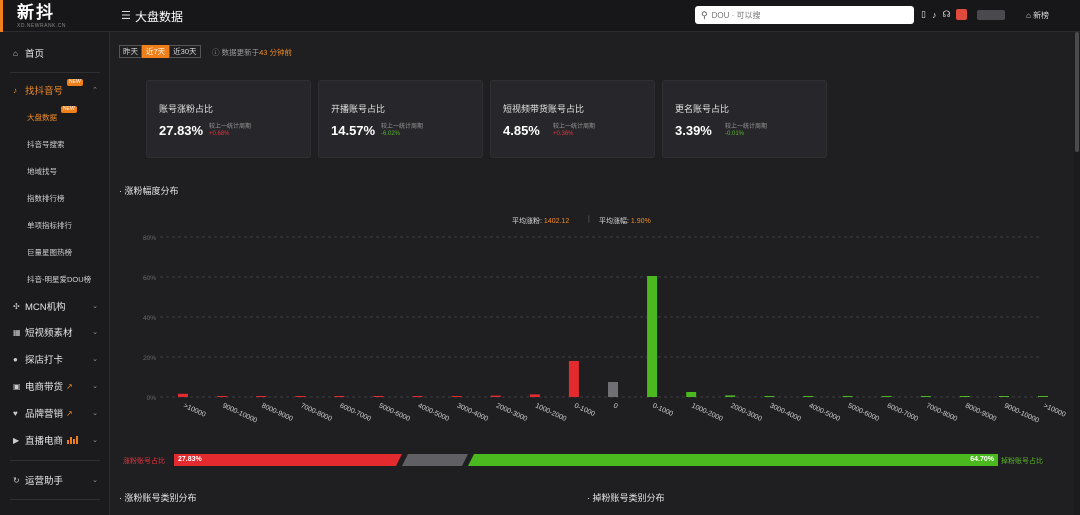 Image resolution: width=1080 pixels, height=515 pixels. What do you see at coordinates (149, 191) in the screenshot?
I see `section-title-distribution: · 涨粉幅度分布` at bounding box center [149, 191].